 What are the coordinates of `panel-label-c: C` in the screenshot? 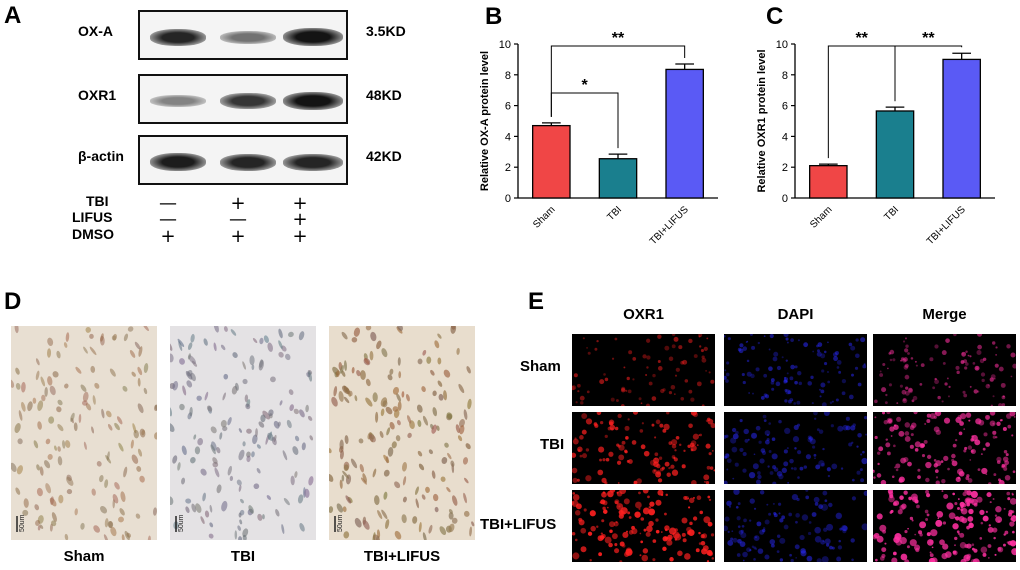 It's located at (775, 16).